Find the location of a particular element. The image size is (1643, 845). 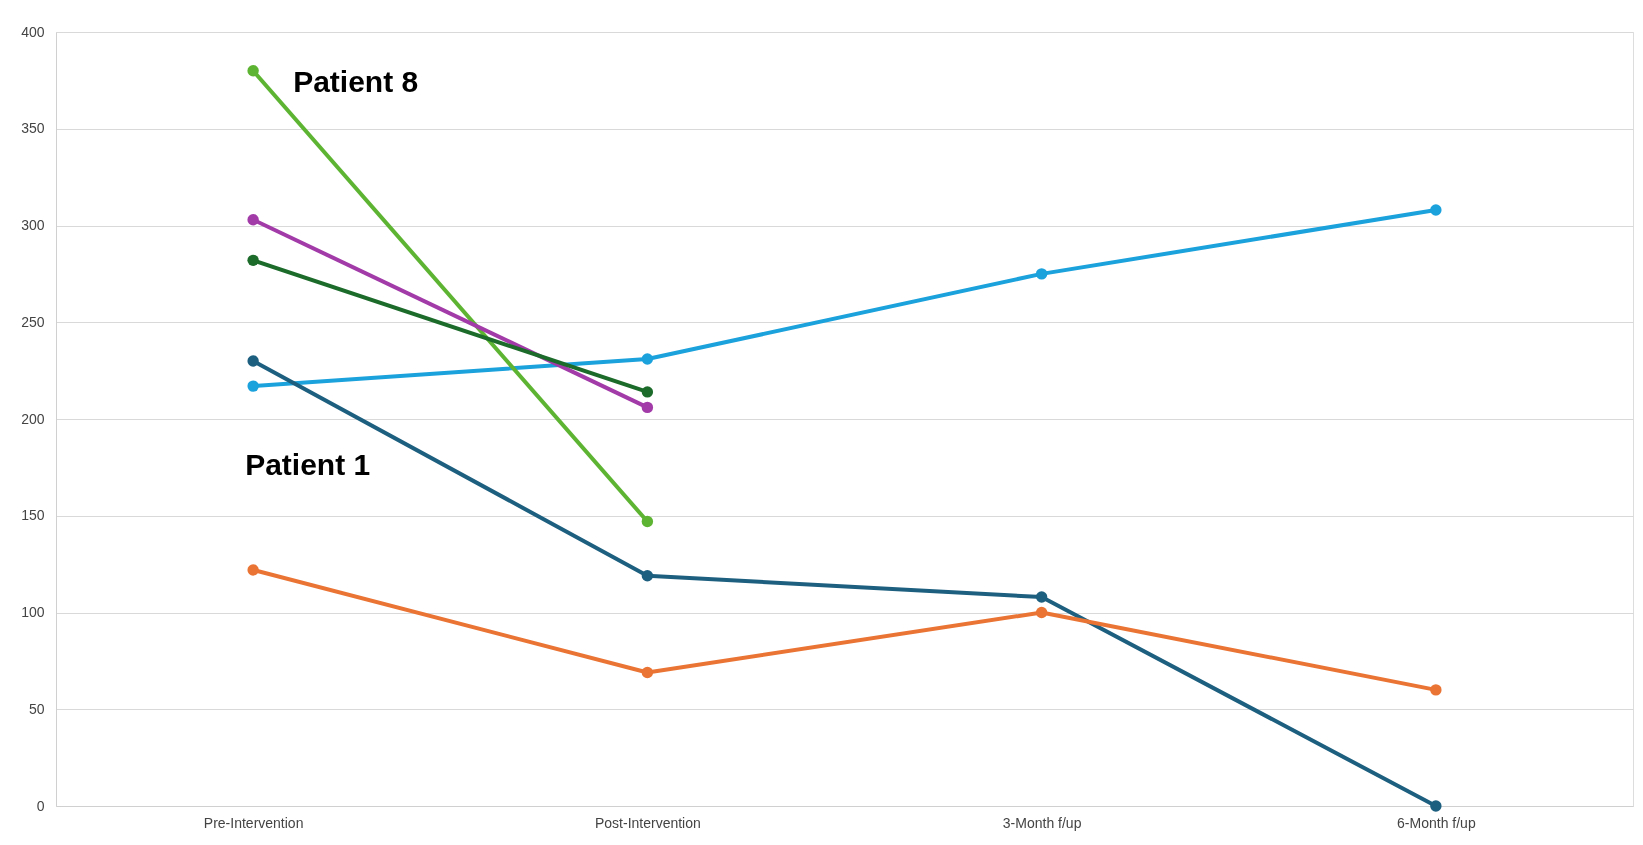

y-tick-label: 50 is located at coordinates (36, 708).